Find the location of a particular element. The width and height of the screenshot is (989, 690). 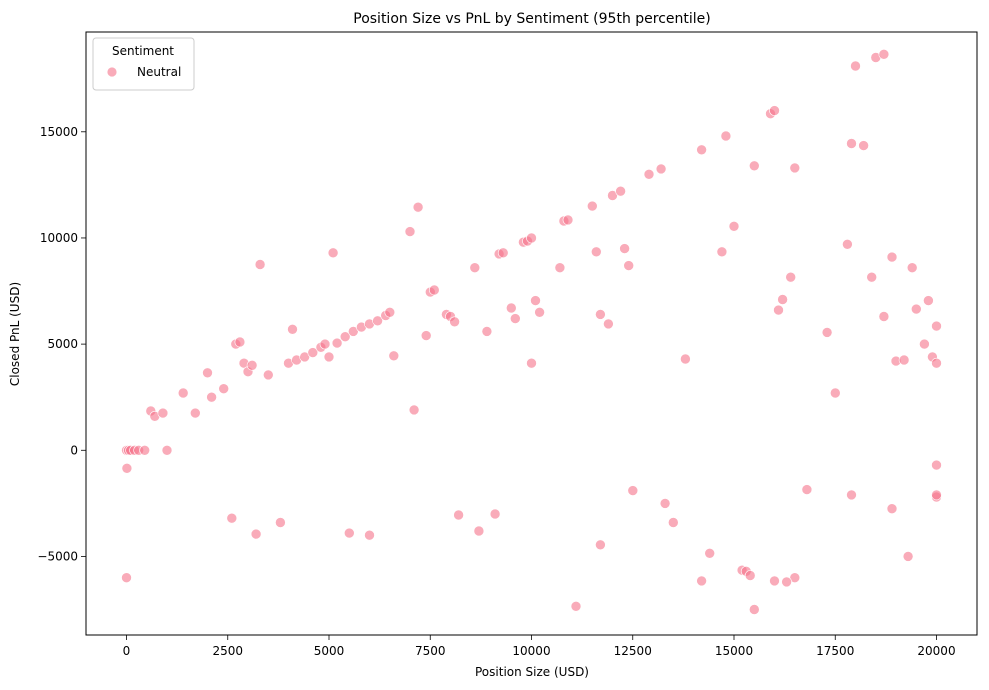

y-axis-label: Closed PnL (USD) is located at coordinates (15, 334).